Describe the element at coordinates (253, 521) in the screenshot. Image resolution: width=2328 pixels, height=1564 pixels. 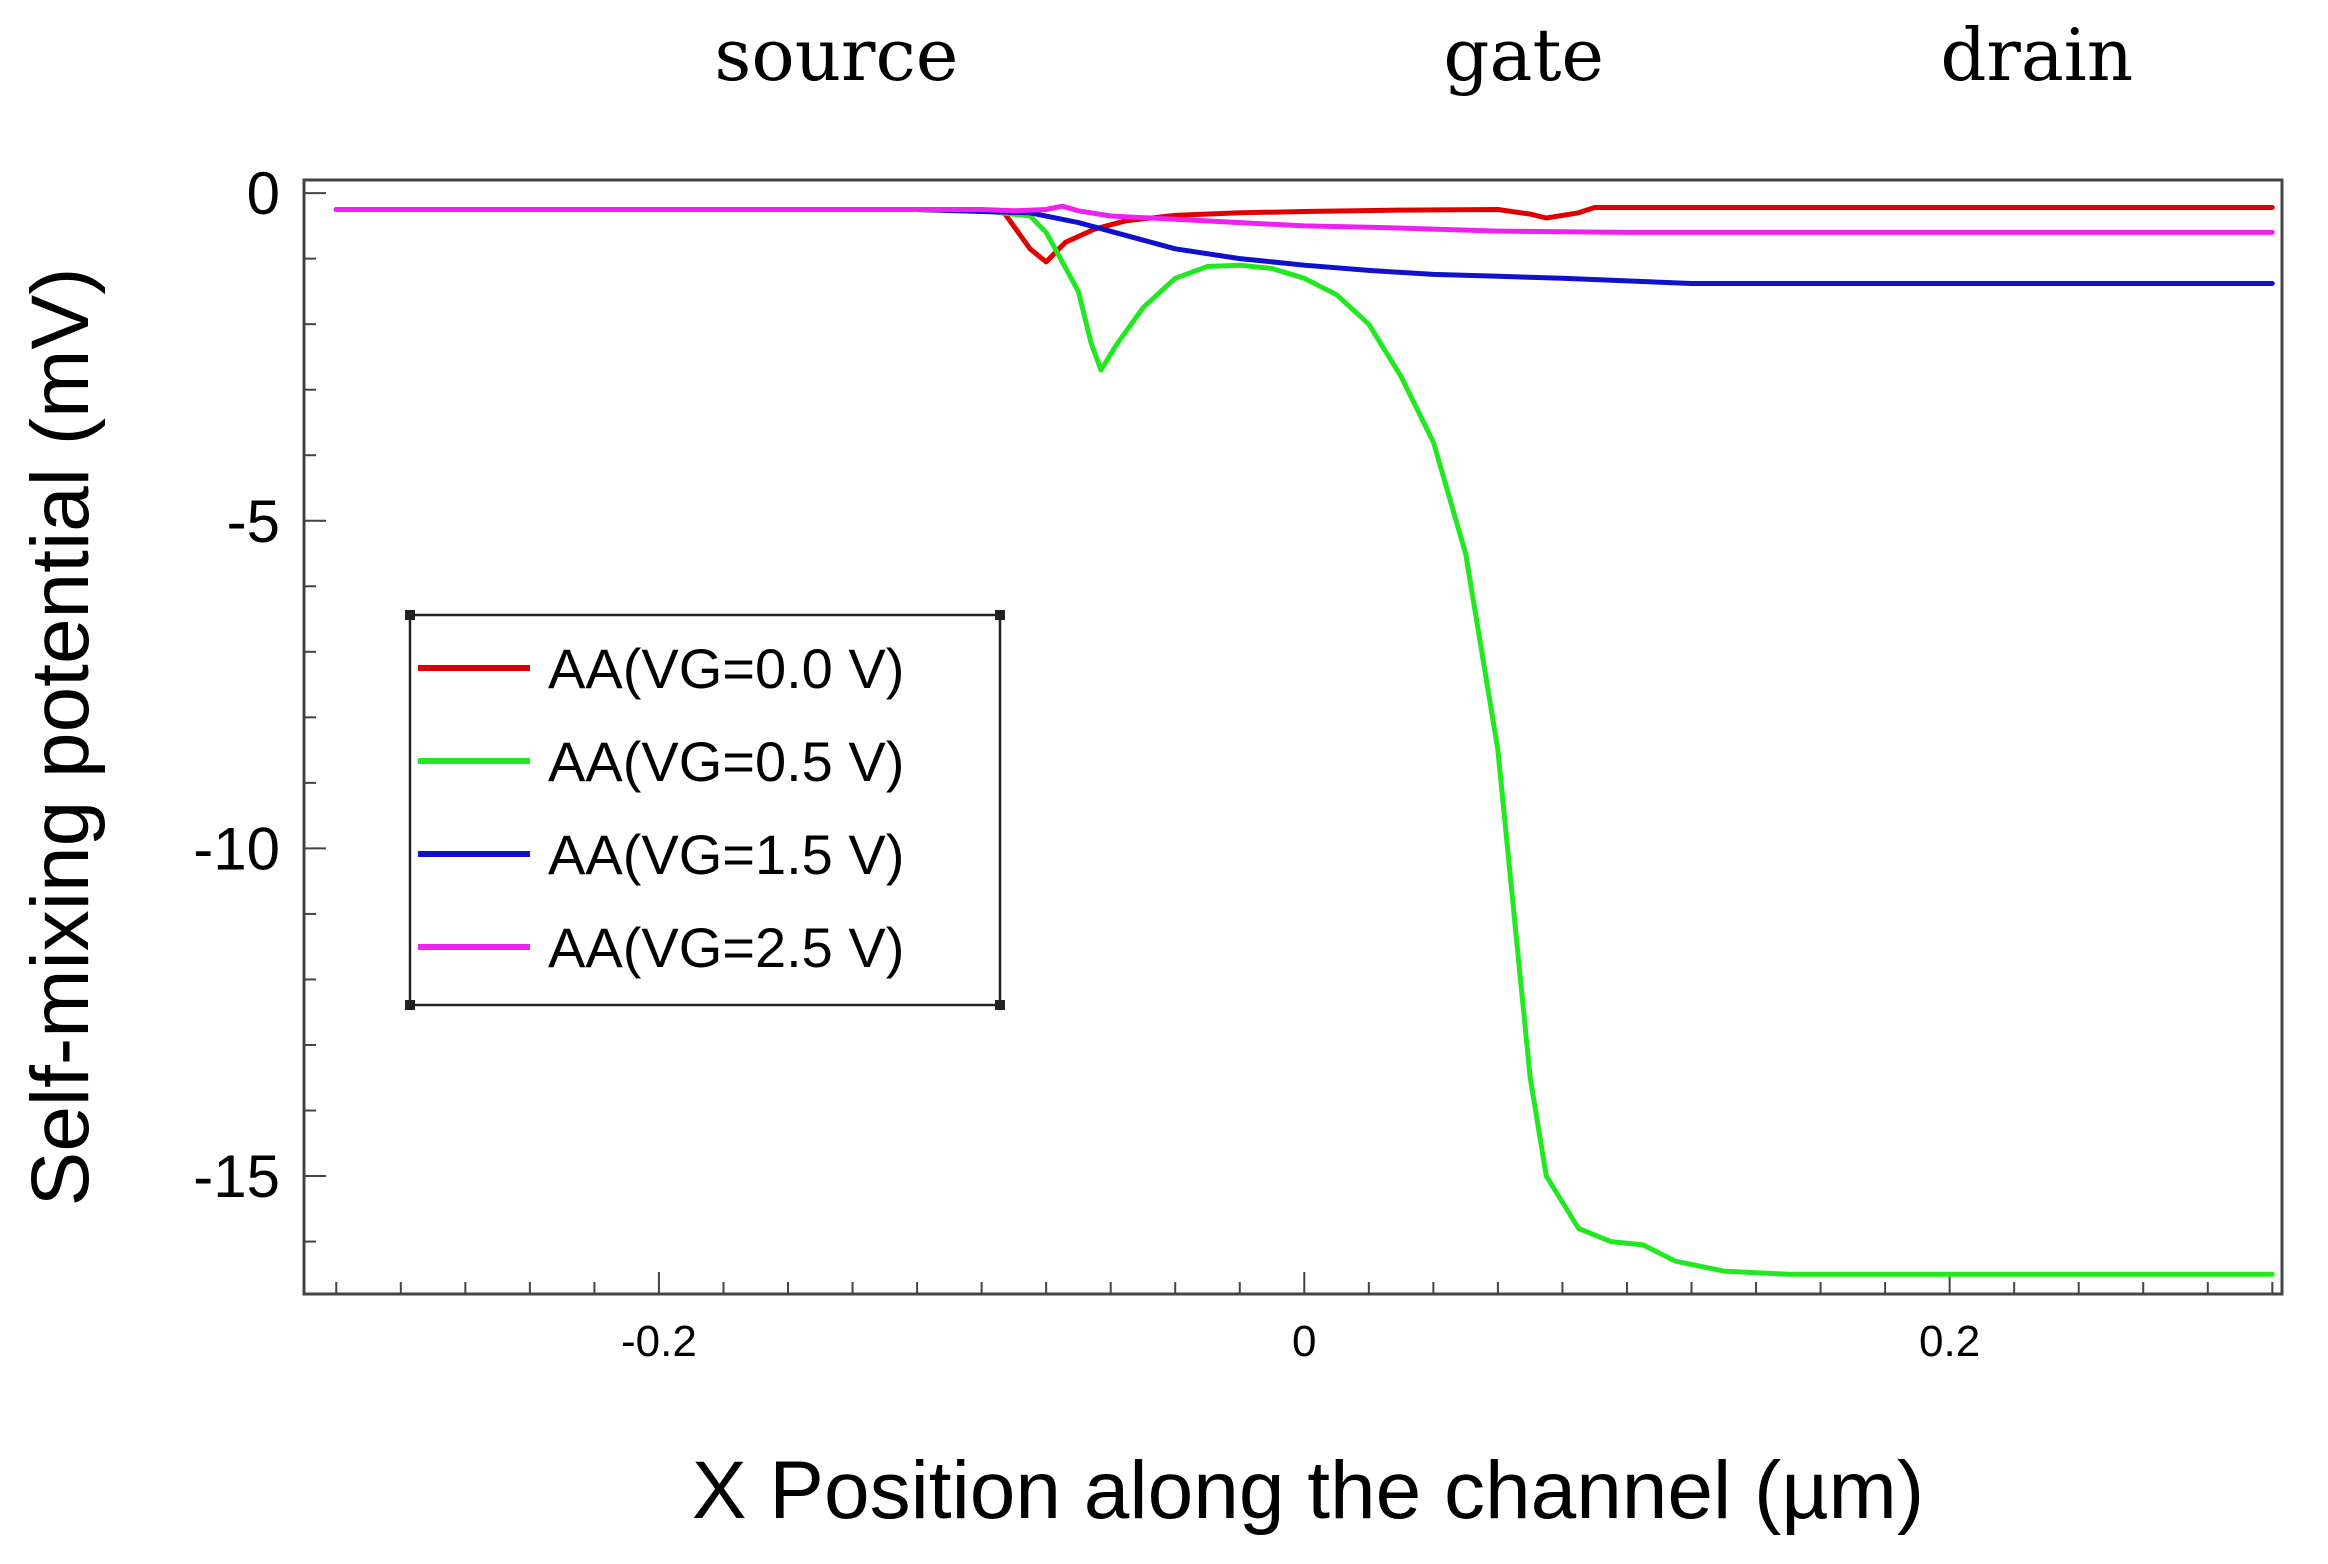
I see `y-tick-label: -5` at that location.